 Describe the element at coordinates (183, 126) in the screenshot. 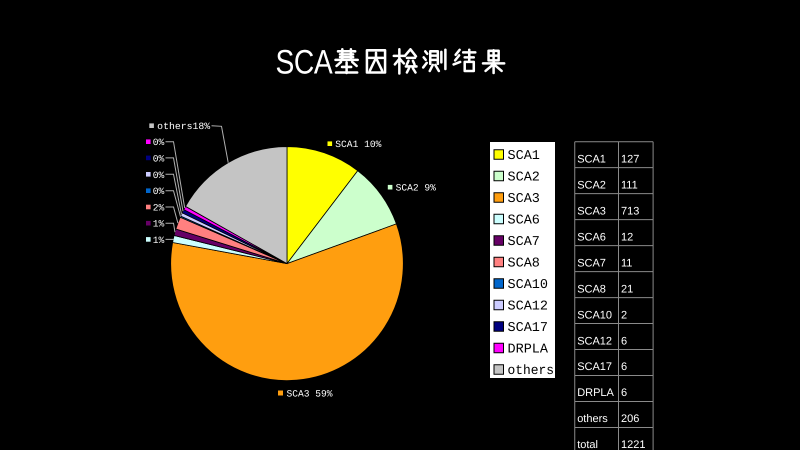

I see `svg-text: others18%` at that location.